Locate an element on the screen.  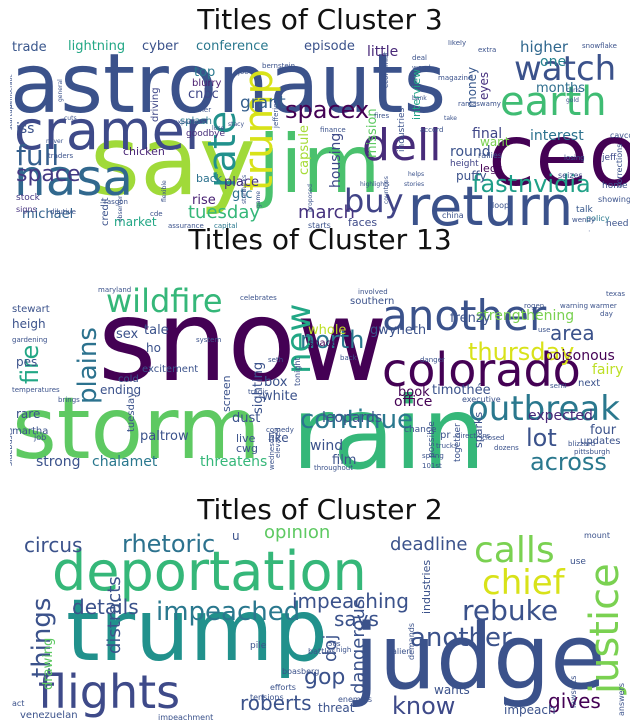
word: need is located at coordinates (617, 224).